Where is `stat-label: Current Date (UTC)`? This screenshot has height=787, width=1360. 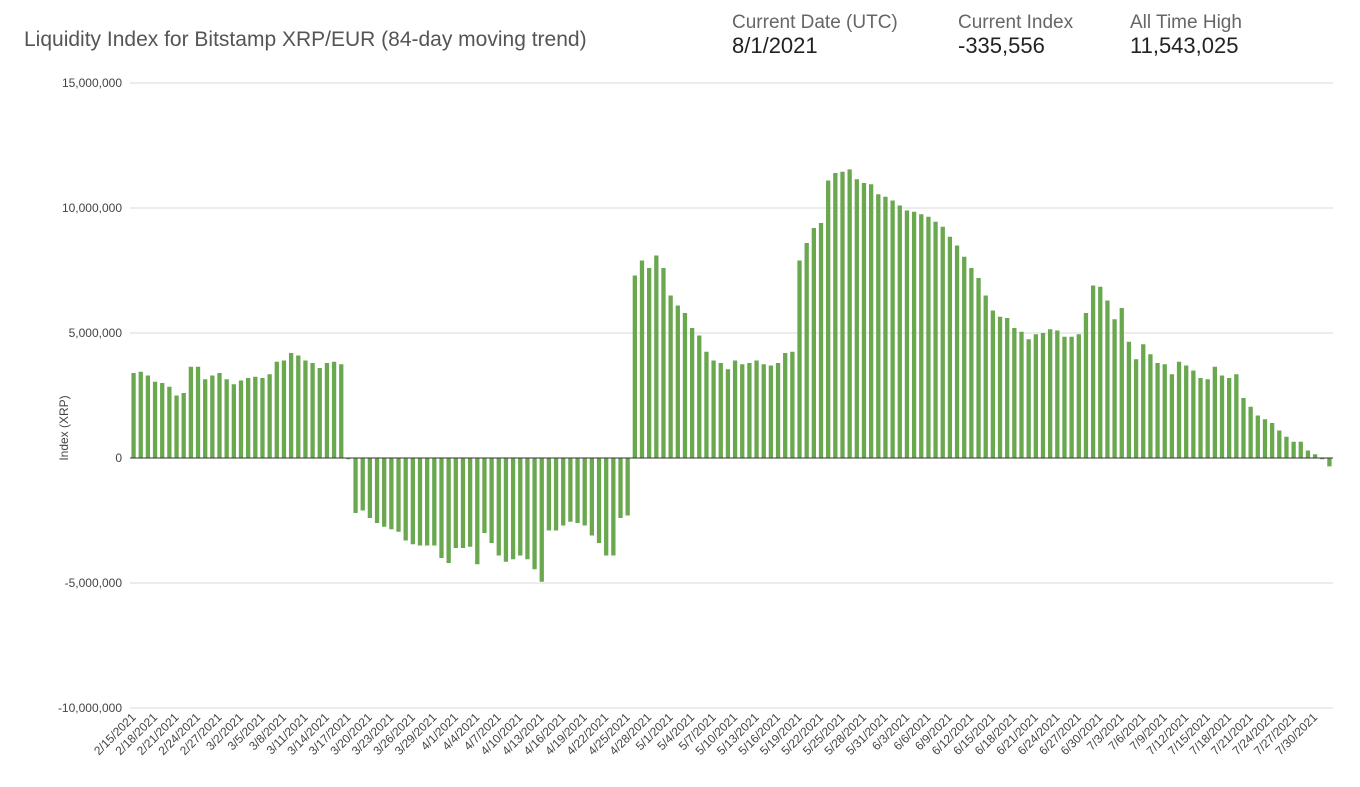 stat-label: Current Date (UTC) is located at coordinates (815, 22).